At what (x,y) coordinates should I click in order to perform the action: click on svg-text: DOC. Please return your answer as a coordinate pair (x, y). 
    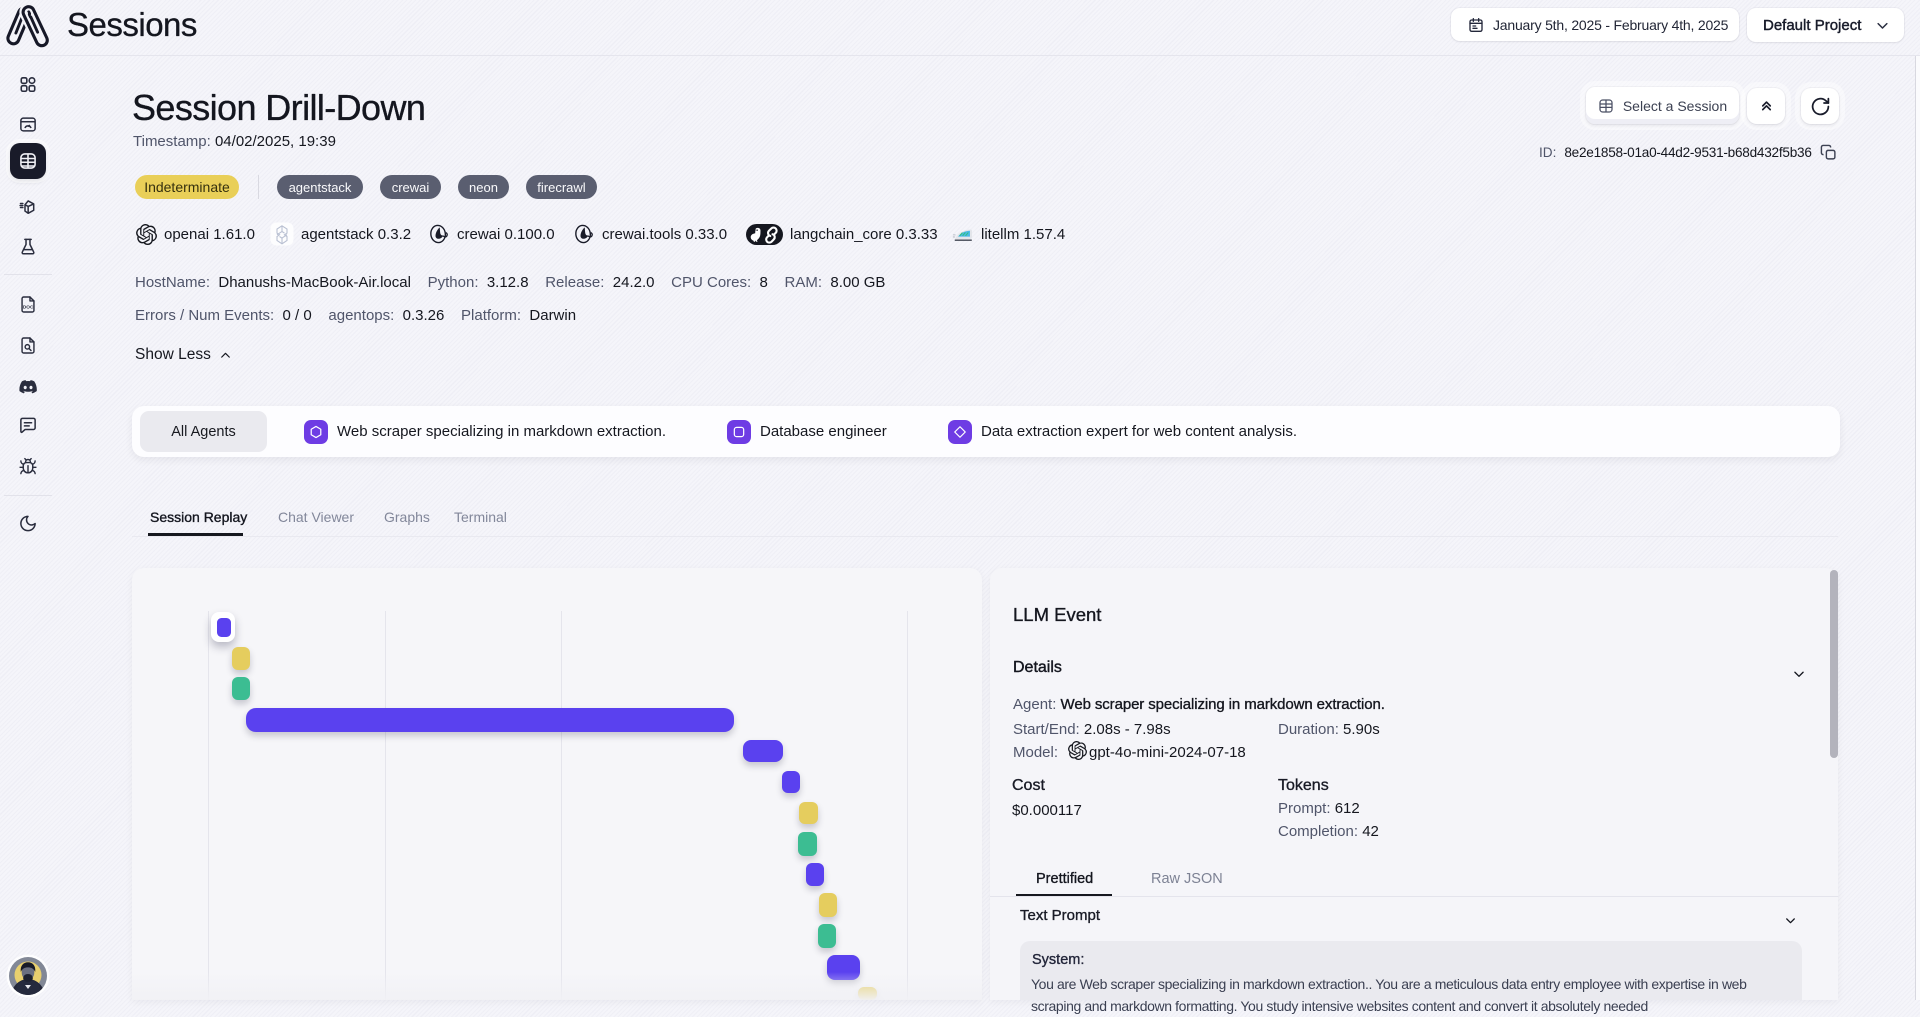
    Looking at the image, I should click on (28, 307).